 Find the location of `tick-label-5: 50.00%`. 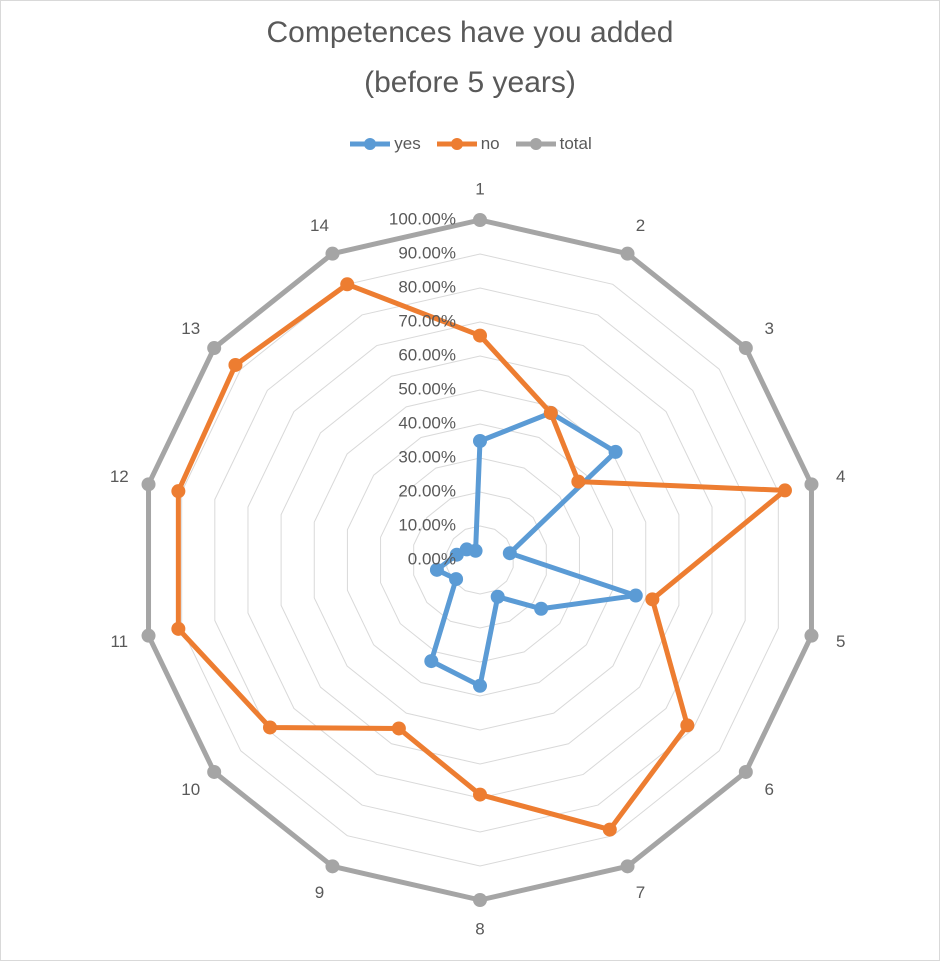

tick-label-5: 50.00% is located at coordinates (427, 388).